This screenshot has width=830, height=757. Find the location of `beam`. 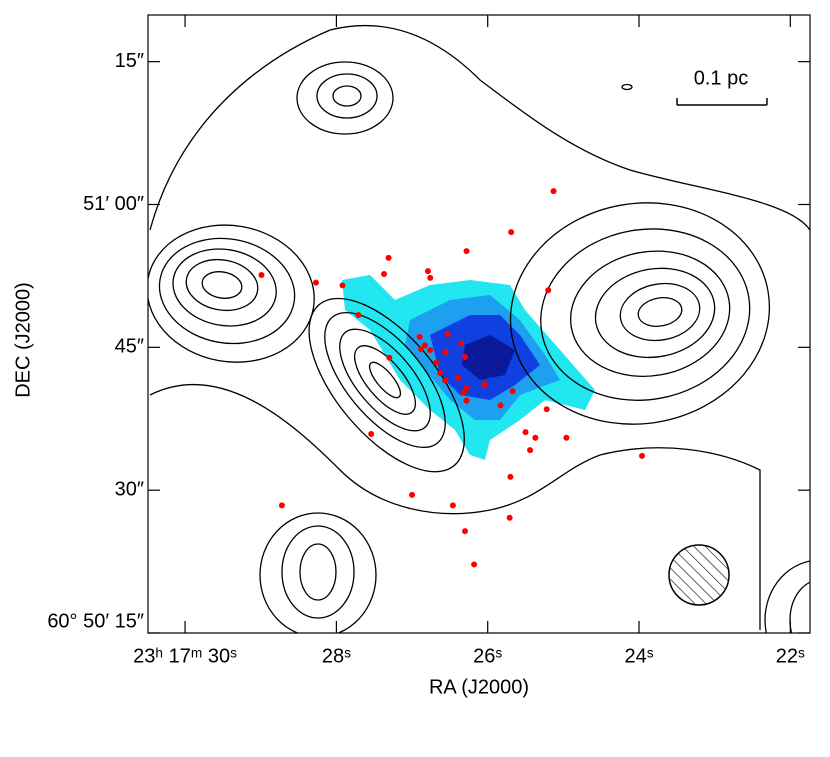

beam is located at coordinates (699, 575).